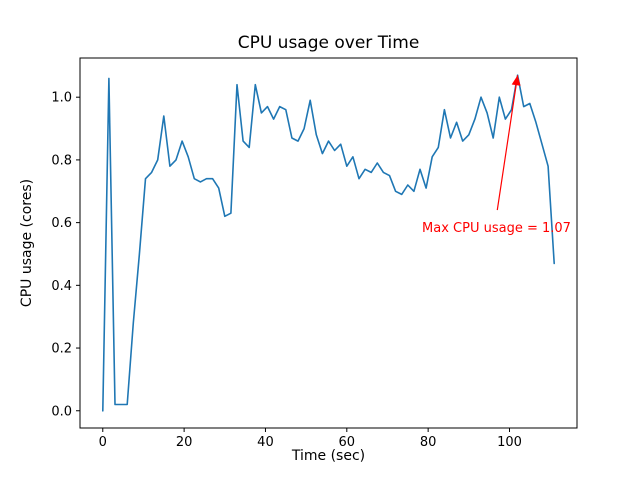 The image size is (640, 480). What do you see at coordinates (428, 442) in the screenshot?
I see `x-tick-label: 80` at bounding box center [428, 442].